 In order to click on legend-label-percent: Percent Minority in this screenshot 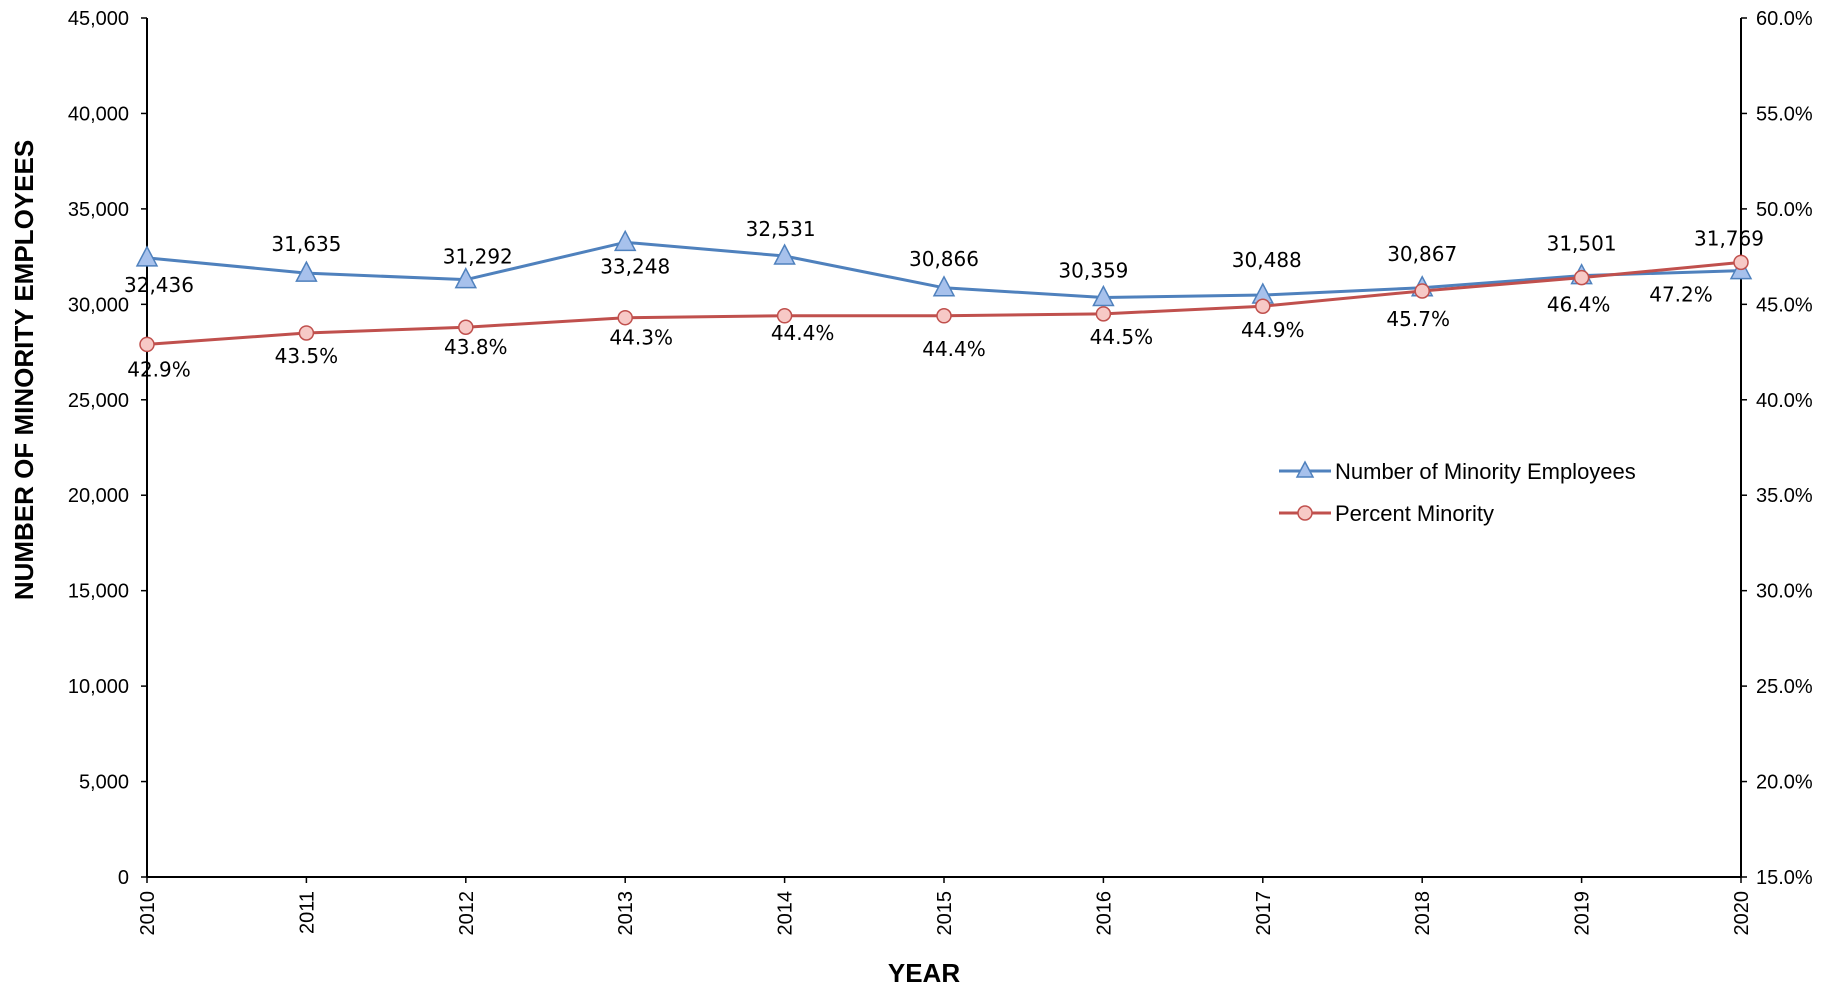, I will do `click(1414, 513)`.